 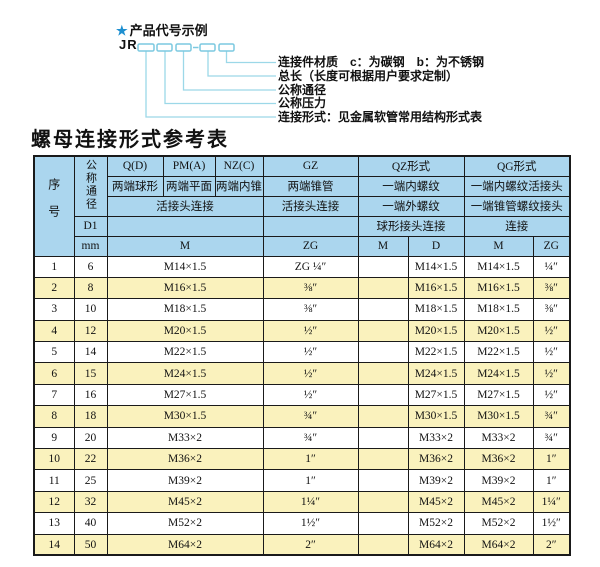 I want to click on cell-gz: 1″, so click(x=310, y=459).